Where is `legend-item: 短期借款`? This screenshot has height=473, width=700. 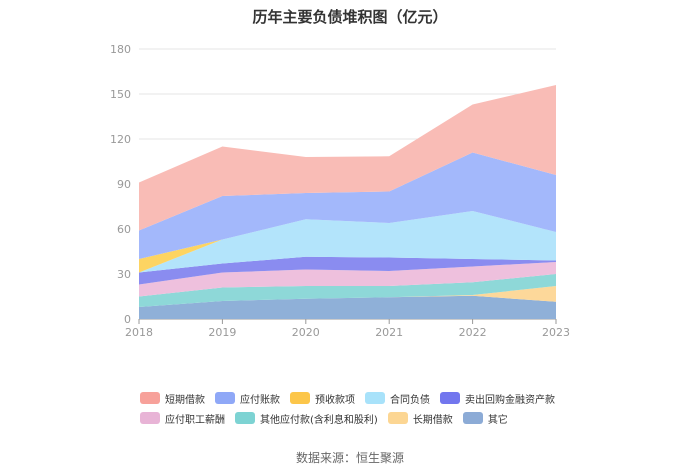 legend-item: 短期借款 is located at coordinates (172, 398).